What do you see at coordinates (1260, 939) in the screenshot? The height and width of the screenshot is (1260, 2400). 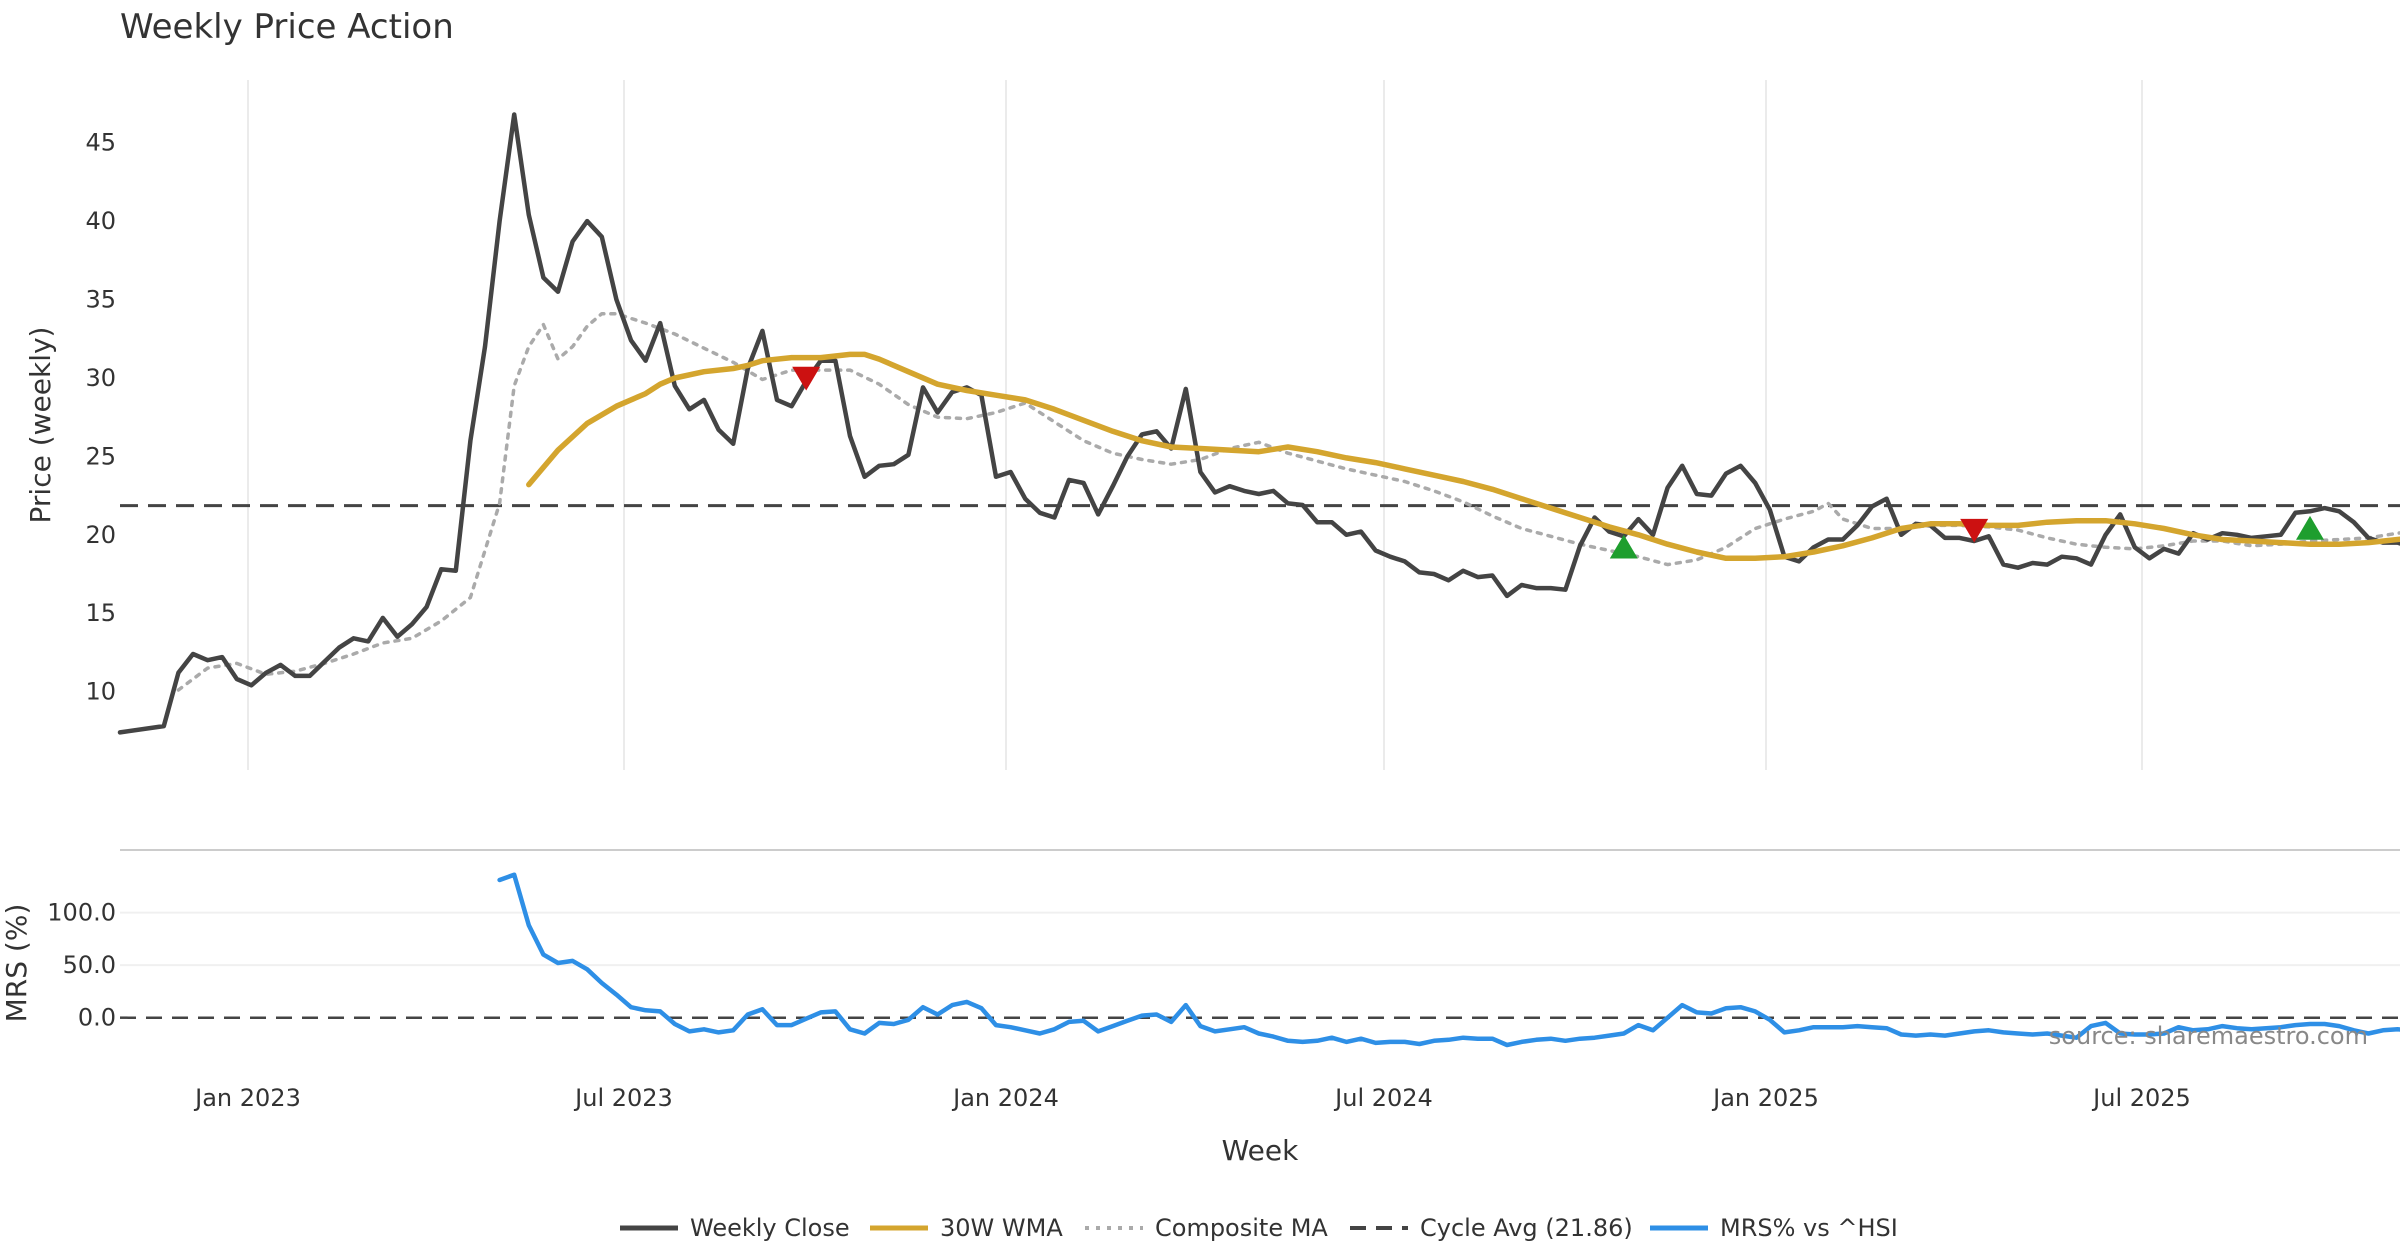 I see `mrs-panel-grid` at bounding box center [1260, 939].